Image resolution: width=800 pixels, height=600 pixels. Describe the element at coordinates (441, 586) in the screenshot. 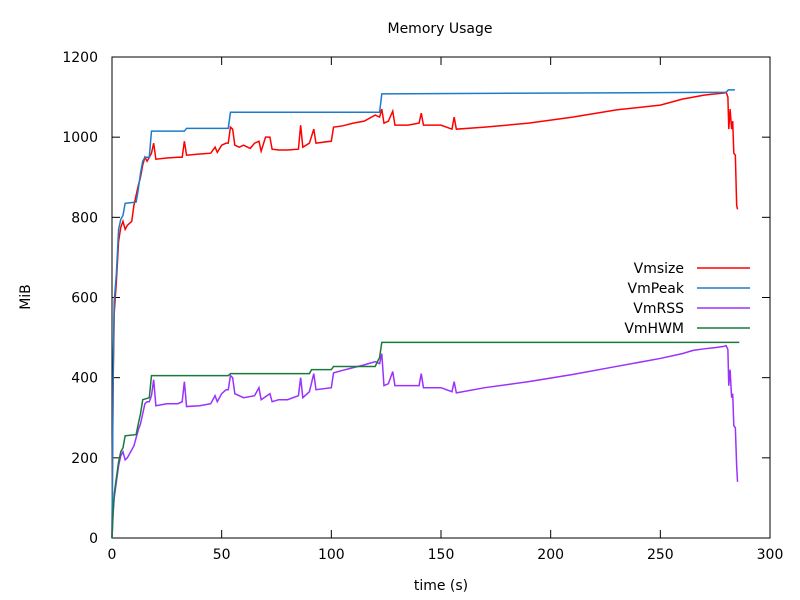

I see `x-axis-label: time (s)` at that location.